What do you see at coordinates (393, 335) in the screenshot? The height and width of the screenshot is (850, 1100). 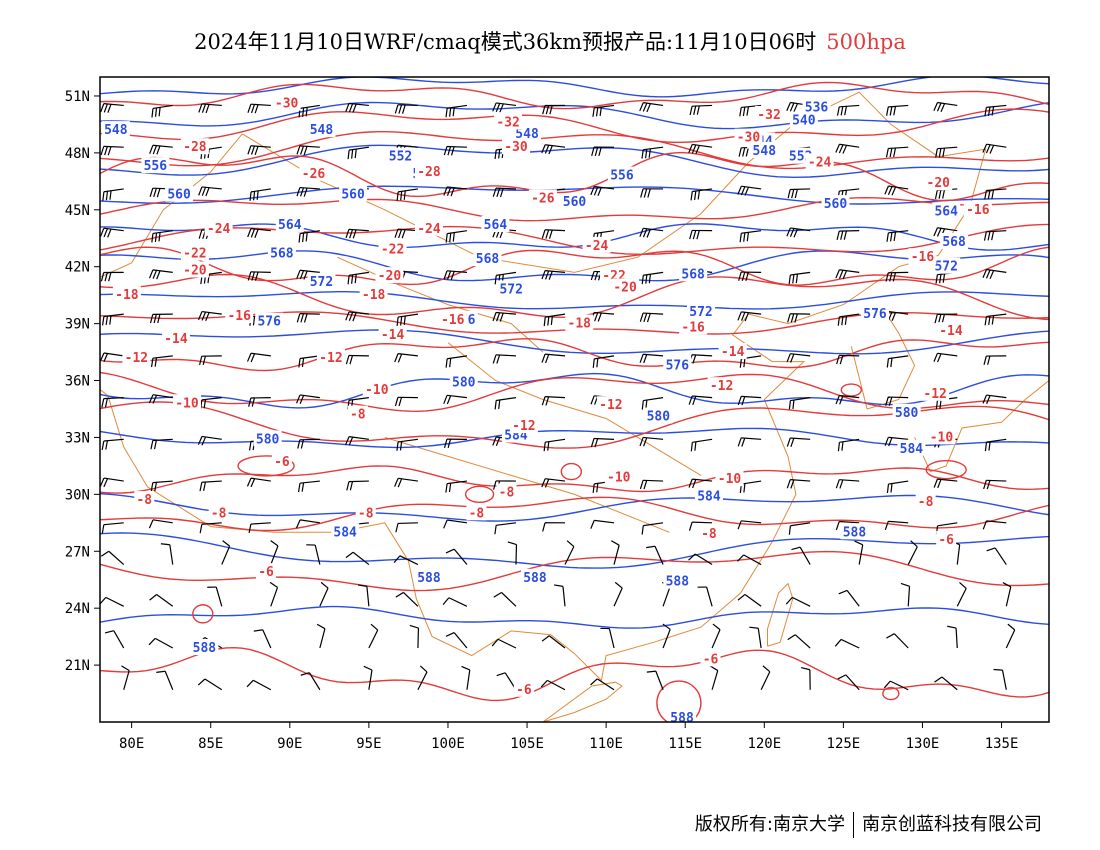 I see `temperature-label: -14` at bounding box center [393, 335].